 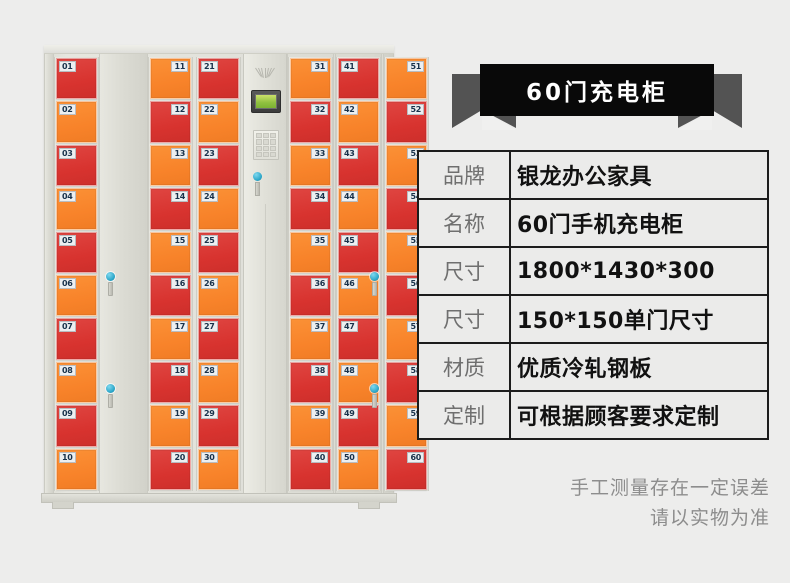 What do you see at coordinates (170, 296) in the screenshot?
I see `locker-door: 16` at bounding box center [170, 296].